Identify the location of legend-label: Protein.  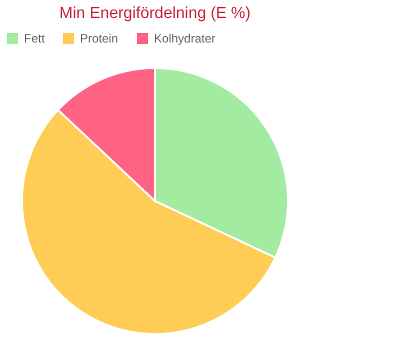
(99, 39).